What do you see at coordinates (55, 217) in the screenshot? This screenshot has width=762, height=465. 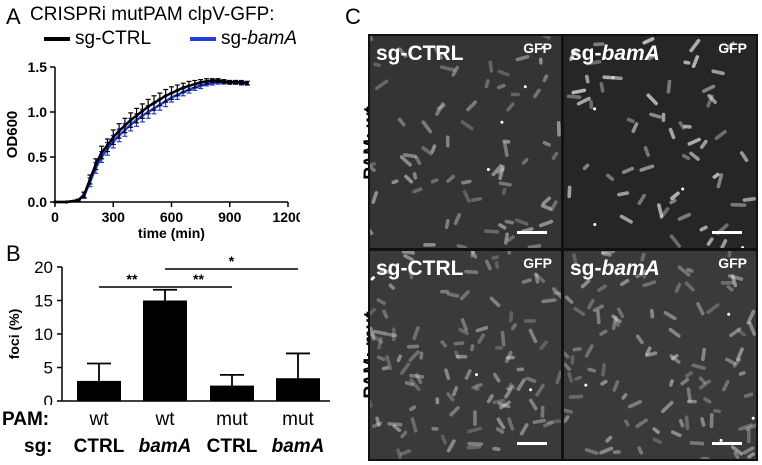 I see `x-tick-label: 0` at bounding box center [55, 217].